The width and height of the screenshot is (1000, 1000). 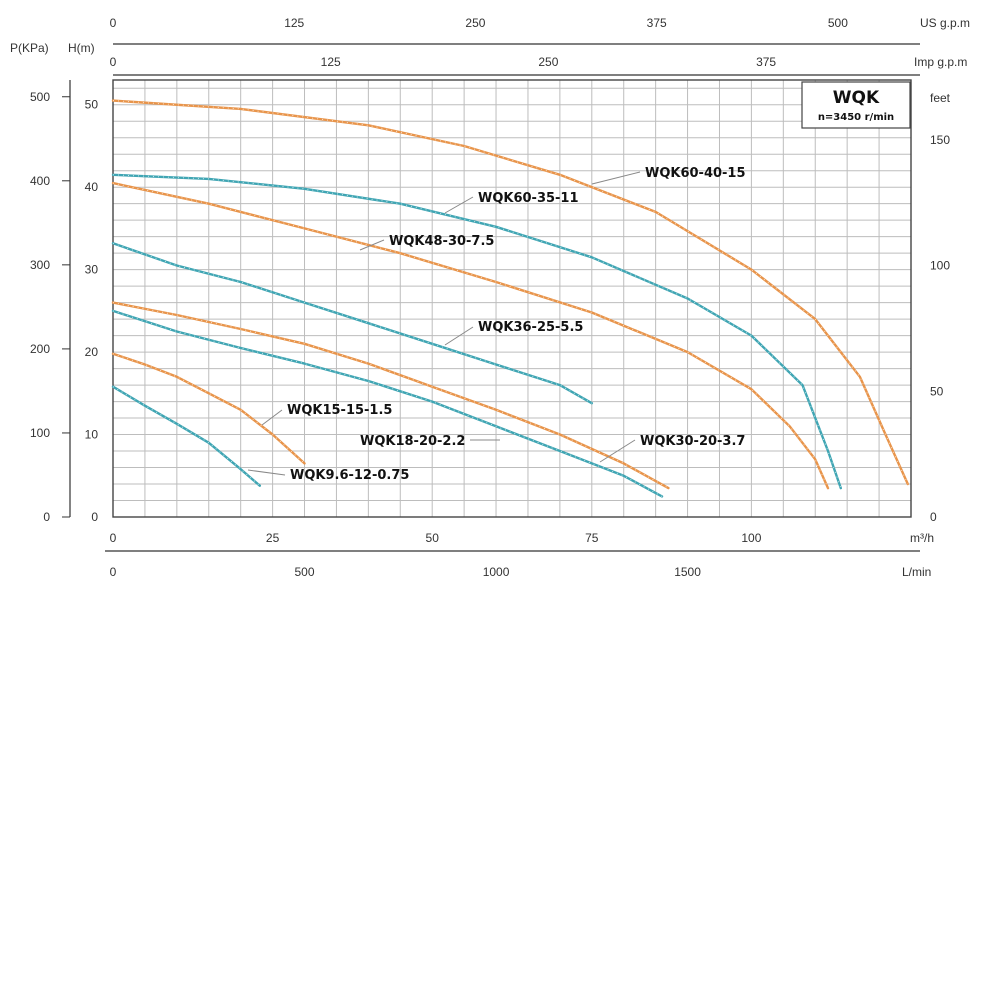 What do you see at coordinates (40, 265) in the screenshot?
I see `pressure-tick-label: 300` at bounding box center [40, 265].